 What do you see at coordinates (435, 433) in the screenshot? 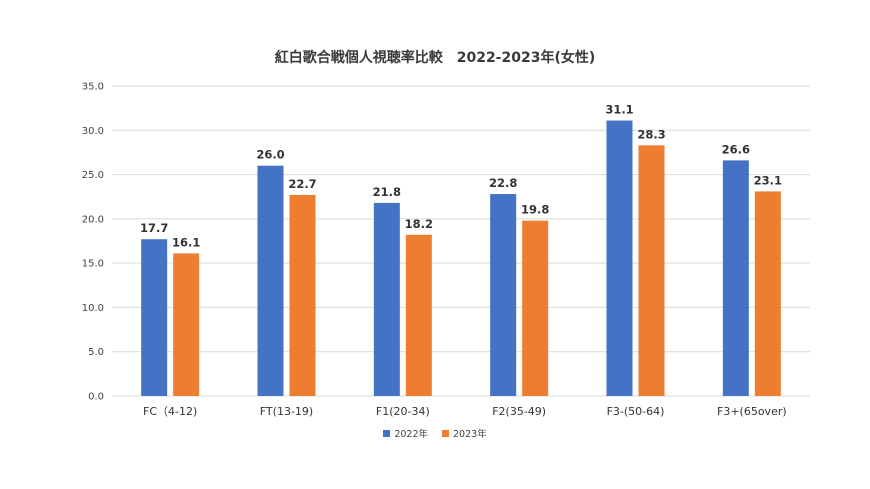
I see `legend: 2022年 2023年` at bounding box center [435, 433].